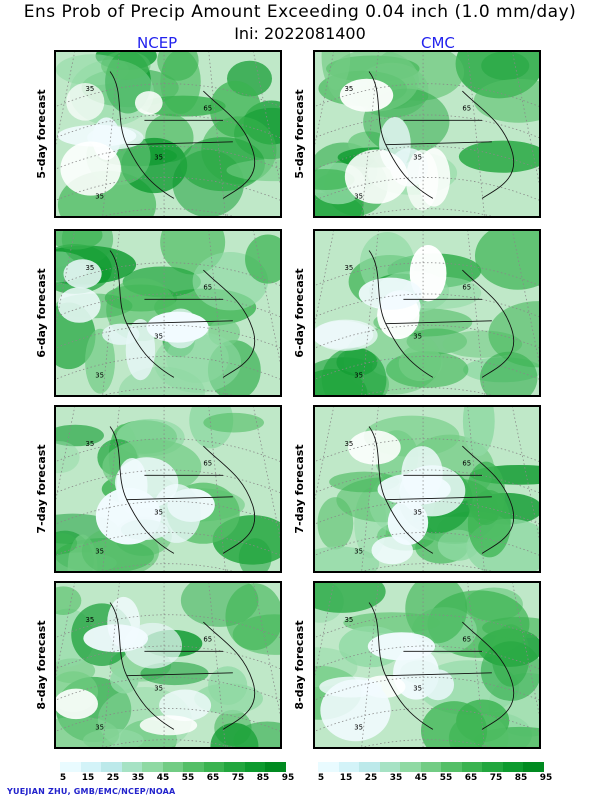  What do you see at coordinates (299, 134) in the screenshot?
I see `row-label-cmc-5day: 5-day forecast` at bounding box center [299, 134].